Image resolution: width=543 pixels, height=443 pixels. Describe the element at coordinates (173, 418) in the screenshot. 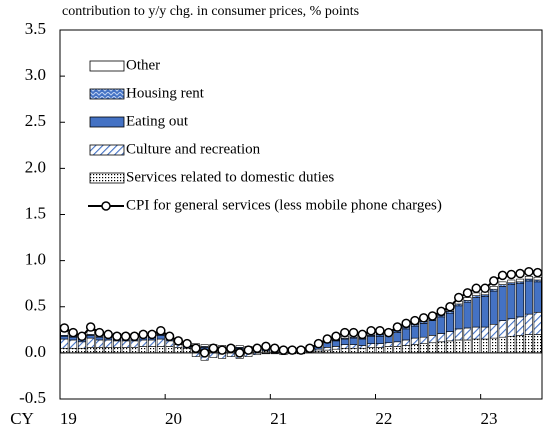

I see `x-tick-label: 20` at that location.